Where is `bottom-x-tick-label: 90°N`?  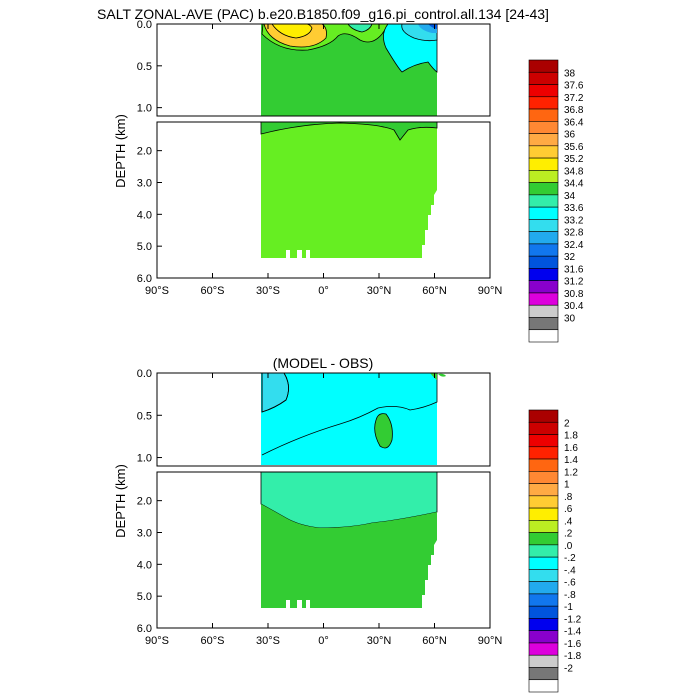
bottom-x-tick-label: 90°N is located at coordinates (490, 641).